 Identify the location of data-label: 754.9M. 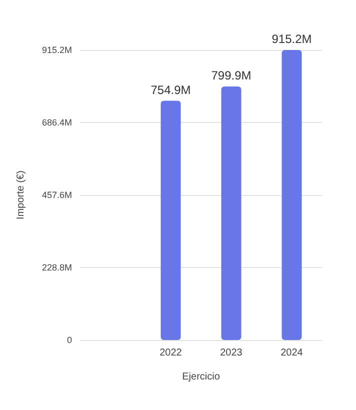
(170, 89).